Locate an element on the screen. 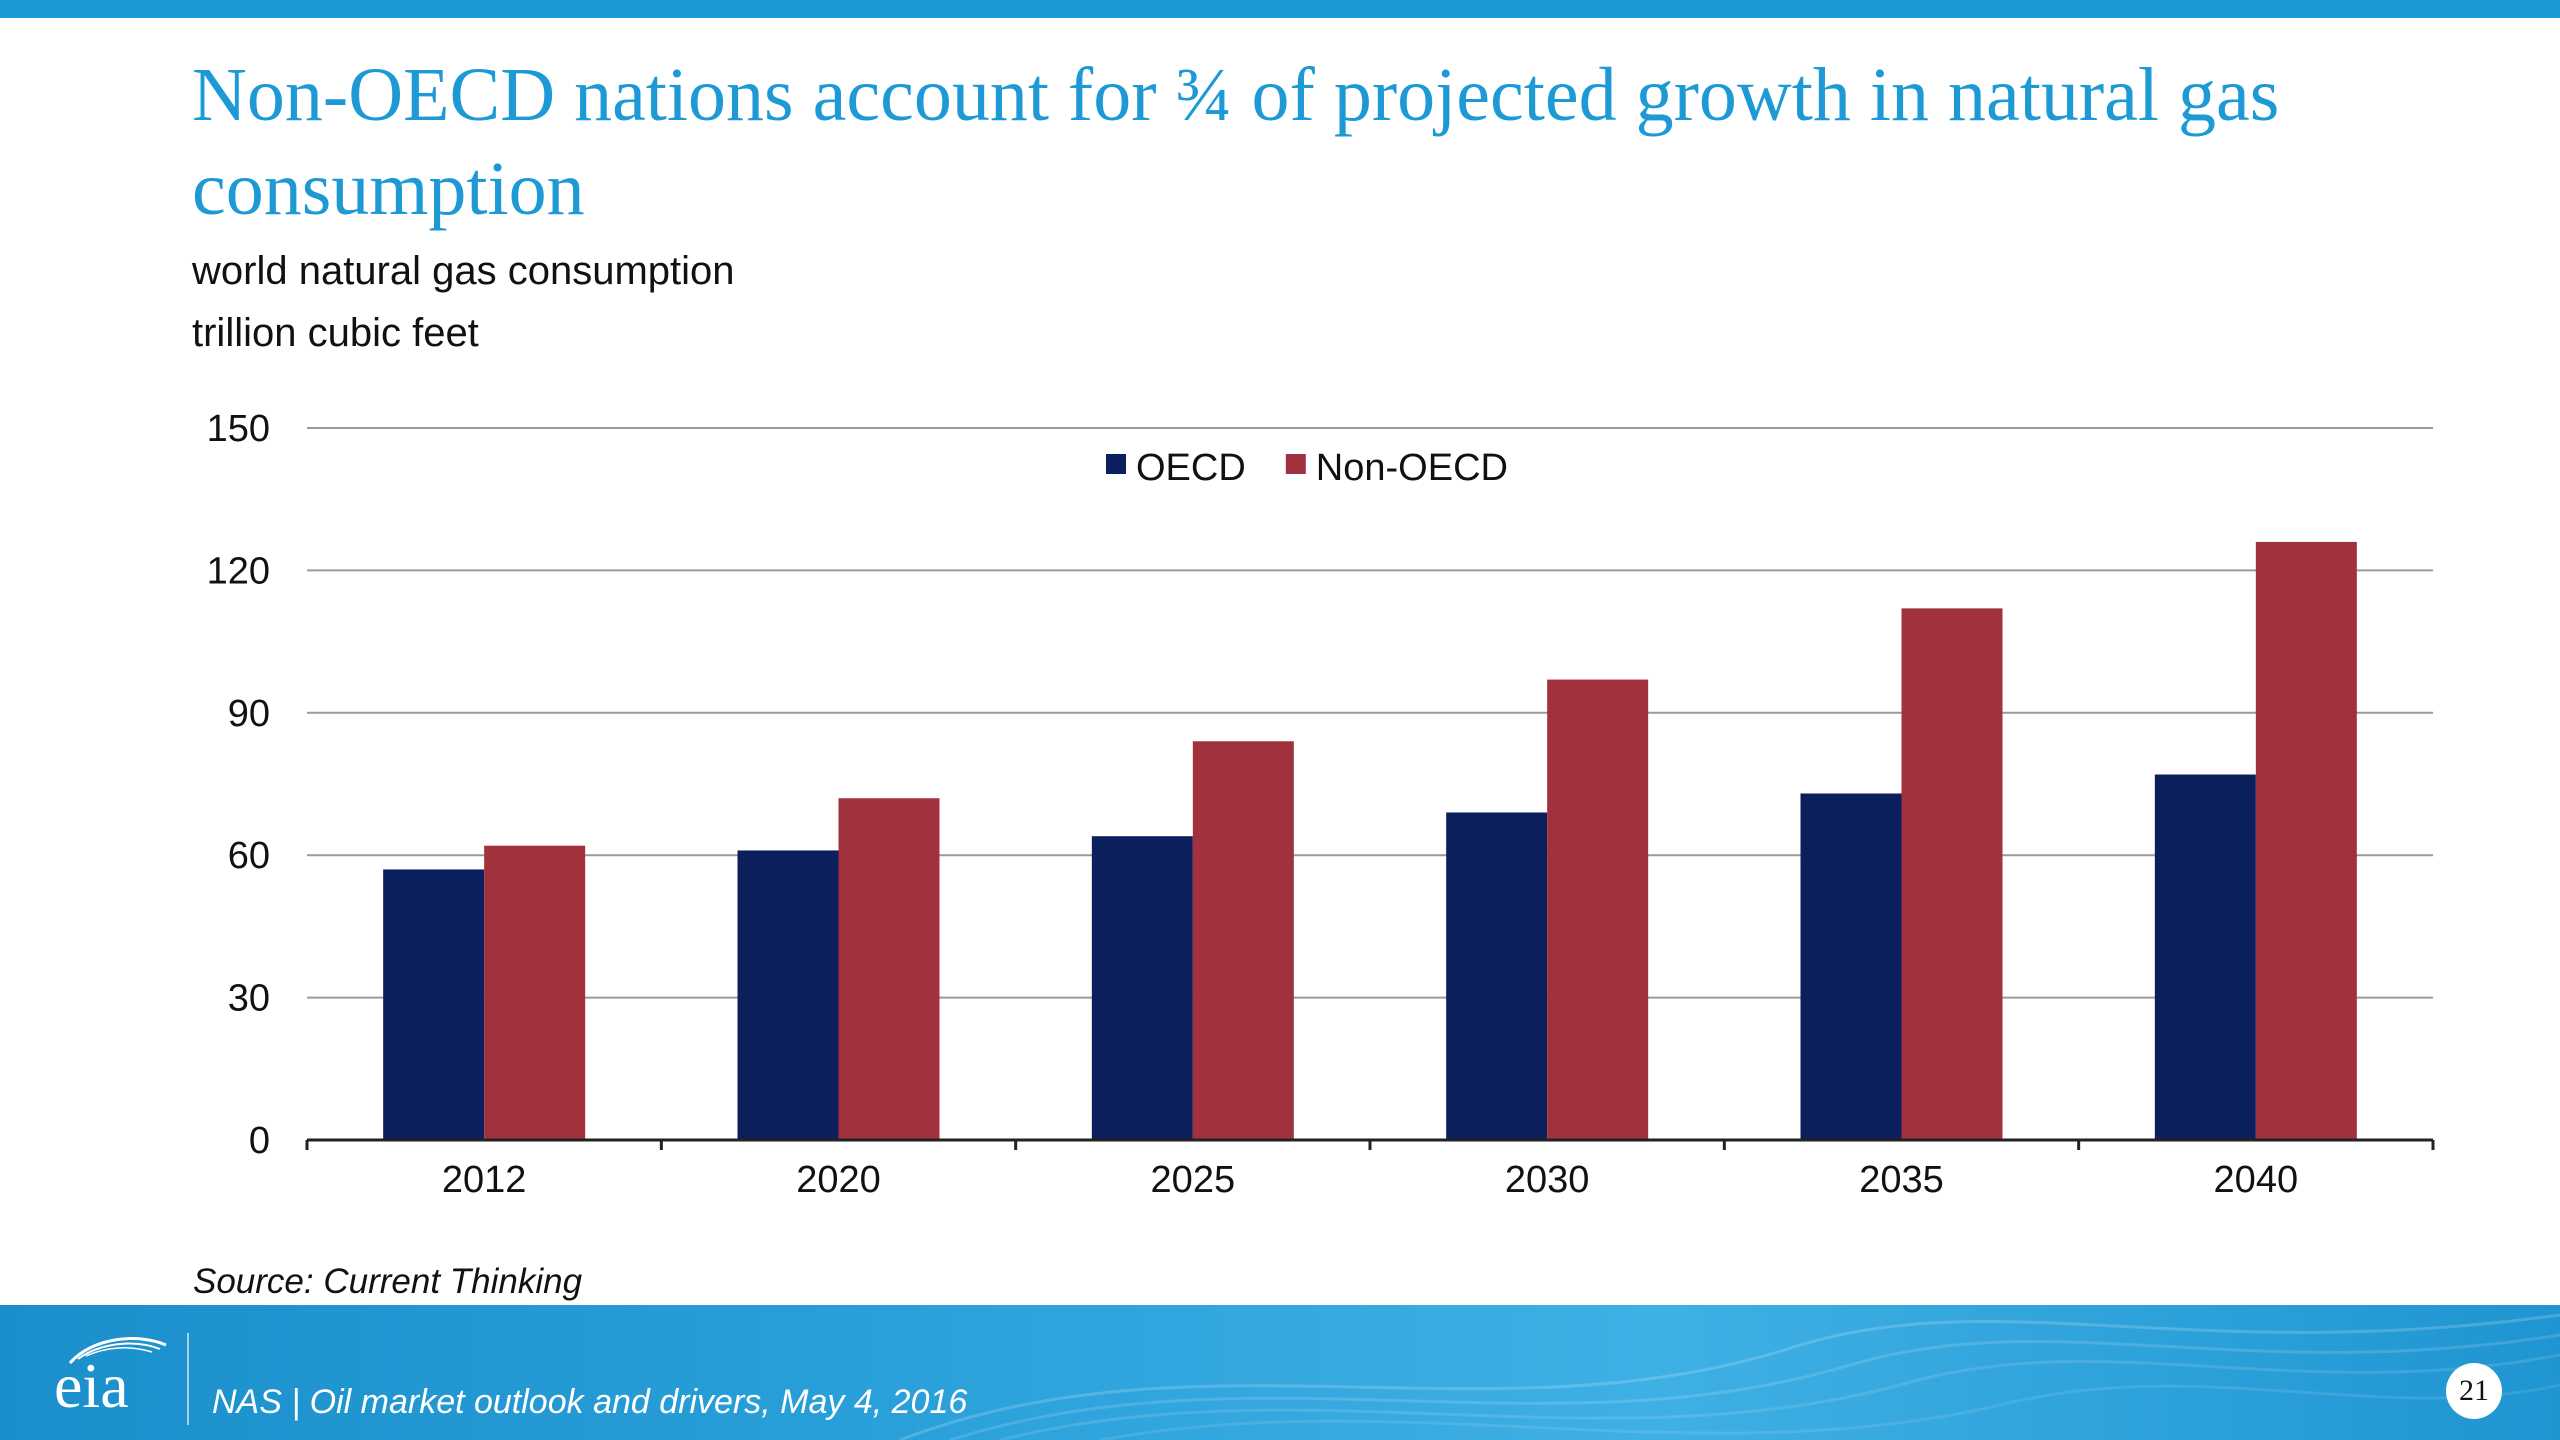  footer-divider is located at coordinates (188, 1379).